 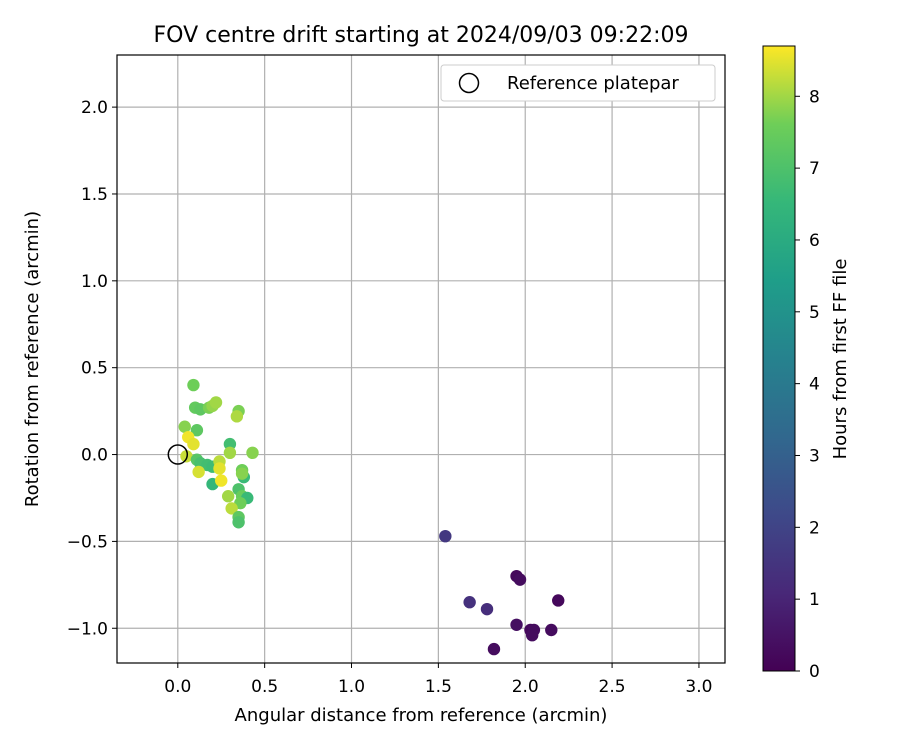 I want to click on colorbar-gradient, so click(x=779, y=358).